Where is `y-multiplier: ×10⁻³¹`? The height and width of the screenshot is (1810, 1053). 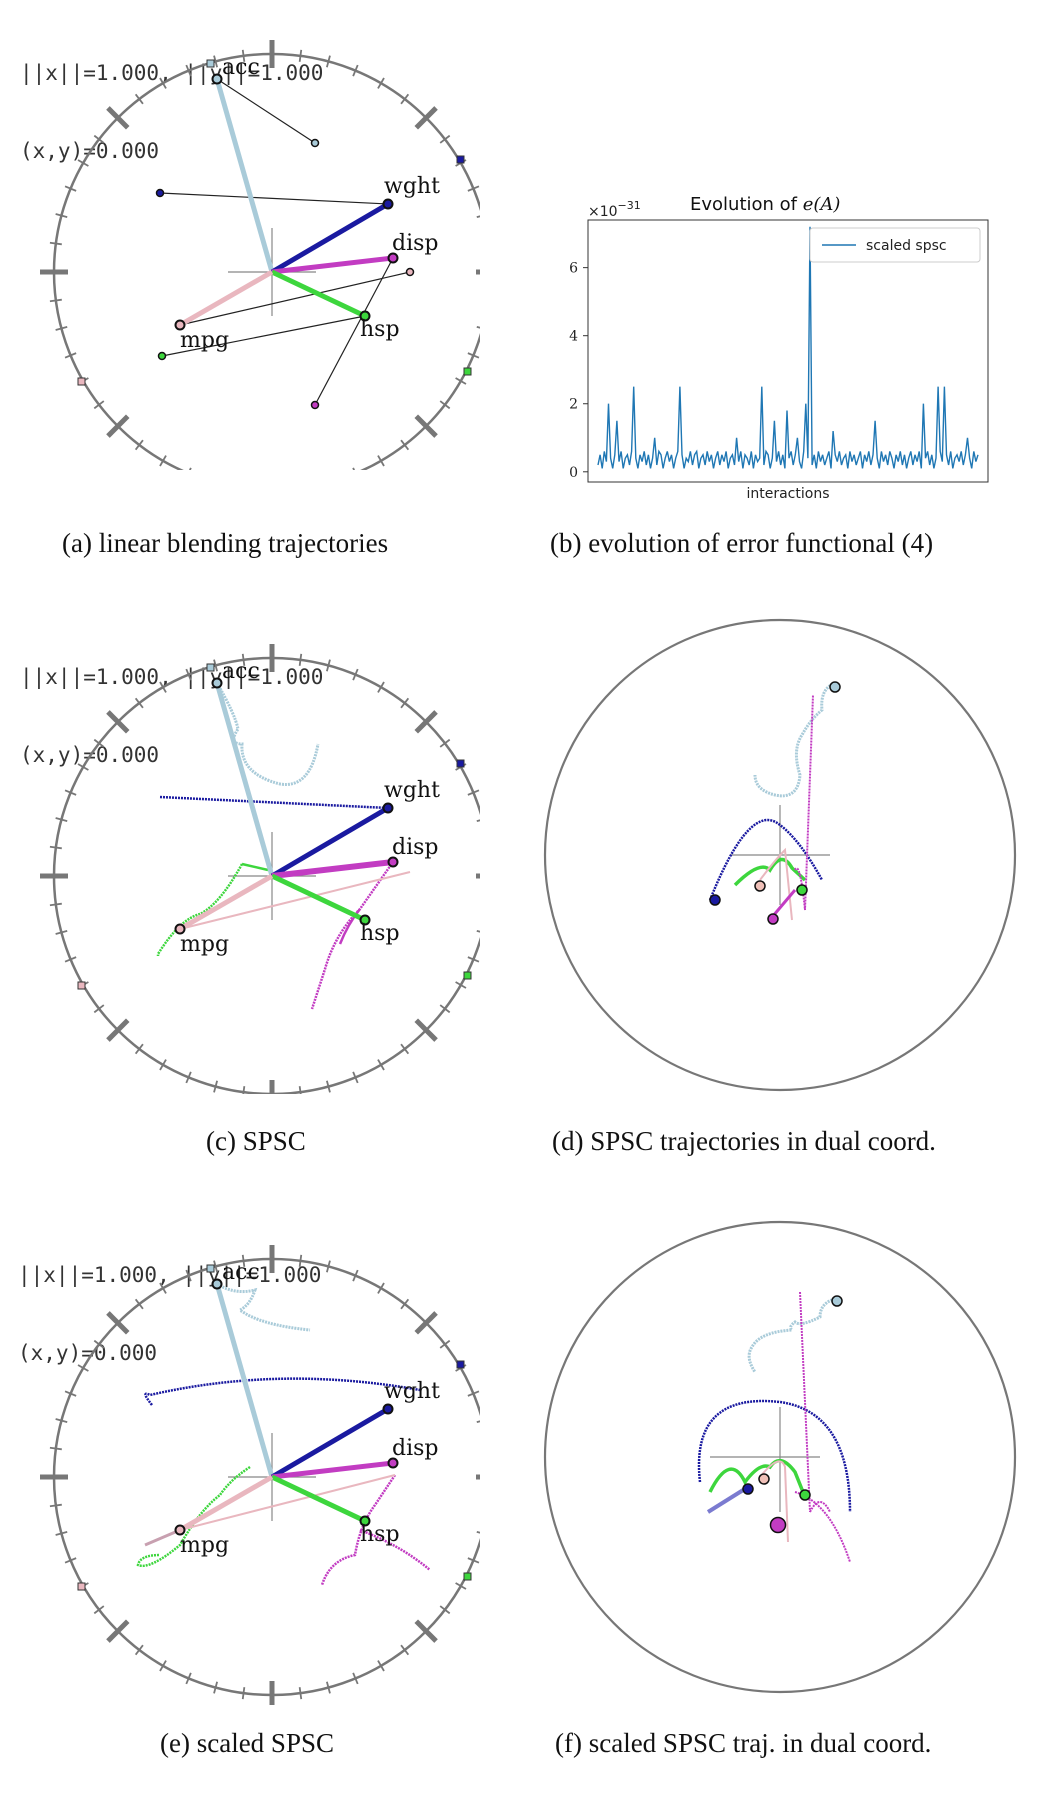 y-multiplier: ×10⁻³¹ is located at coordinates (614, 209).